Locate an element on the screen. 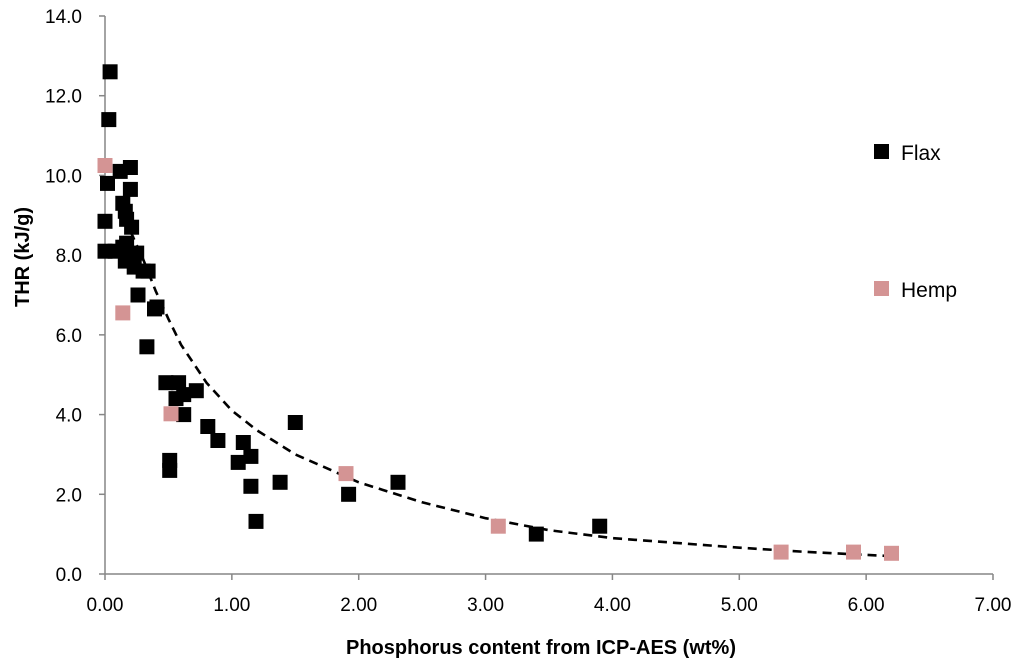  y-tick-label: 10.0 is located at coordinates (63, 176).